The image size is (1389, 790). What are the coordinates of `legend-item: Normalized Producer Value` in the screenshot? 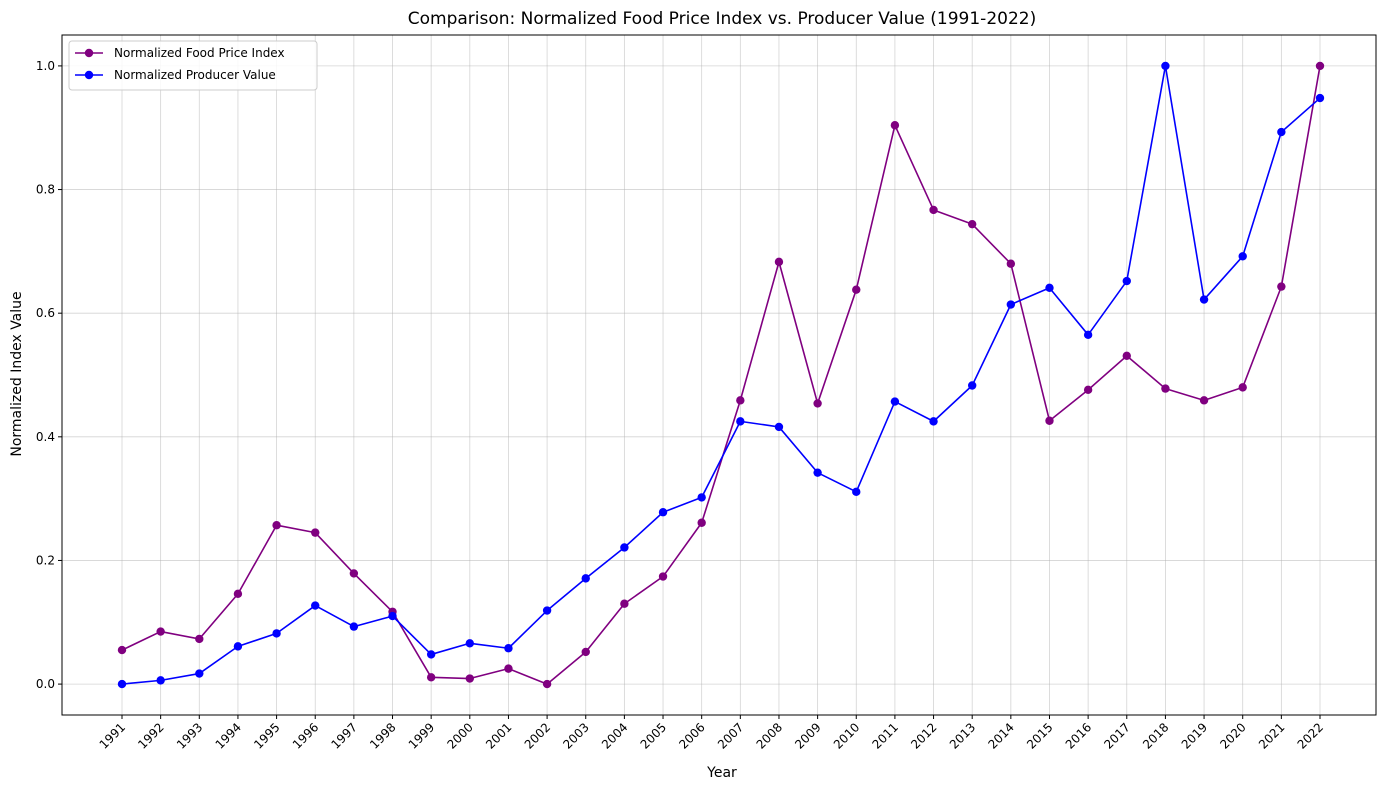 It's located at (175, 75).